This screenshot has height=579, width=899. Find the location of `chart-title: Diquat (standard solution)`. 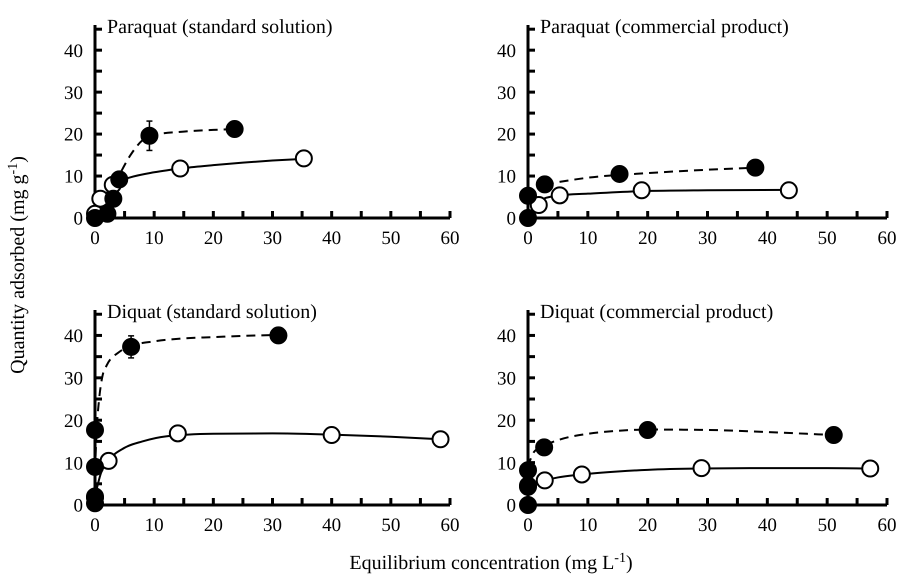

chart-title: Diquat (standard solution) is located at coordinates (212, 312).